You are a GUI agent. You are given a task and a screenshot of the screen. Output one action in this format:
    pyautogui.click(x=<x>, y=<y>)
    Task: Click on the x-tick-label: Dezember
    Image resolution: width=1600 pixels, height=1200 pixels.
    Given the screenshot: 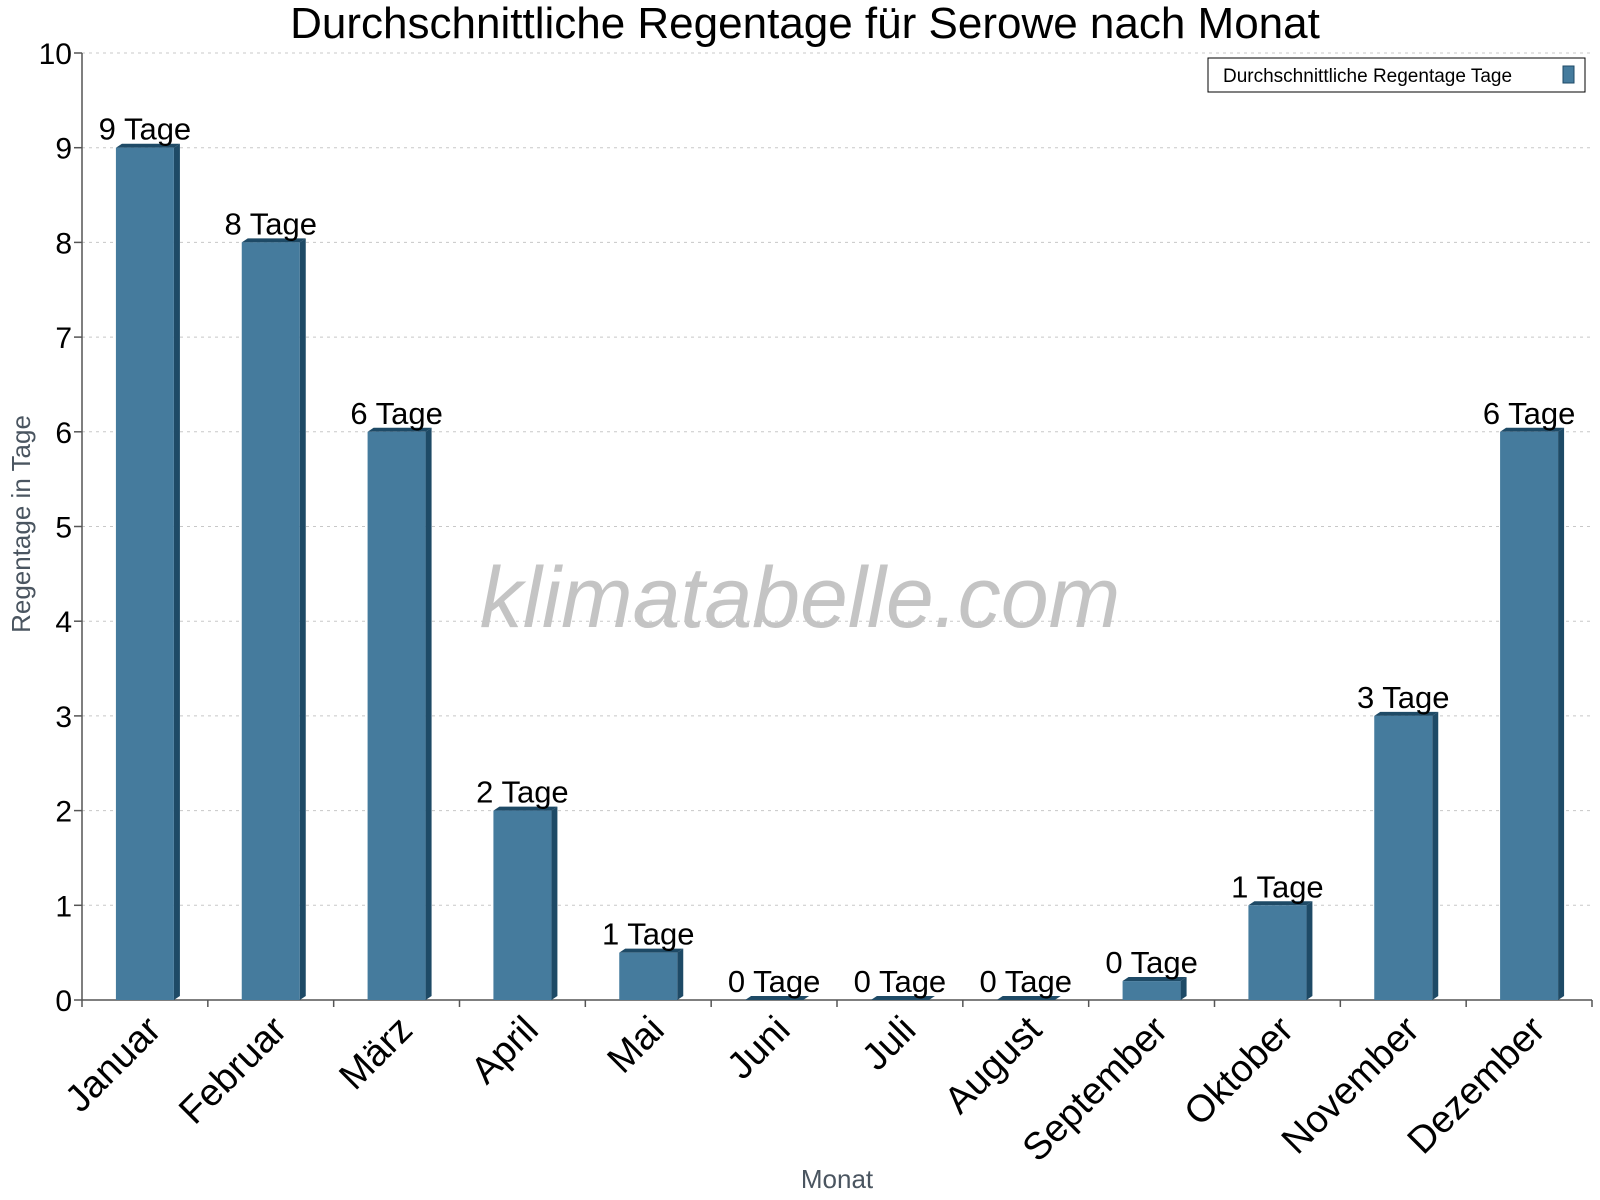 What is the action you would take?
    pyautogui.click(x=1477, y=1085)
    